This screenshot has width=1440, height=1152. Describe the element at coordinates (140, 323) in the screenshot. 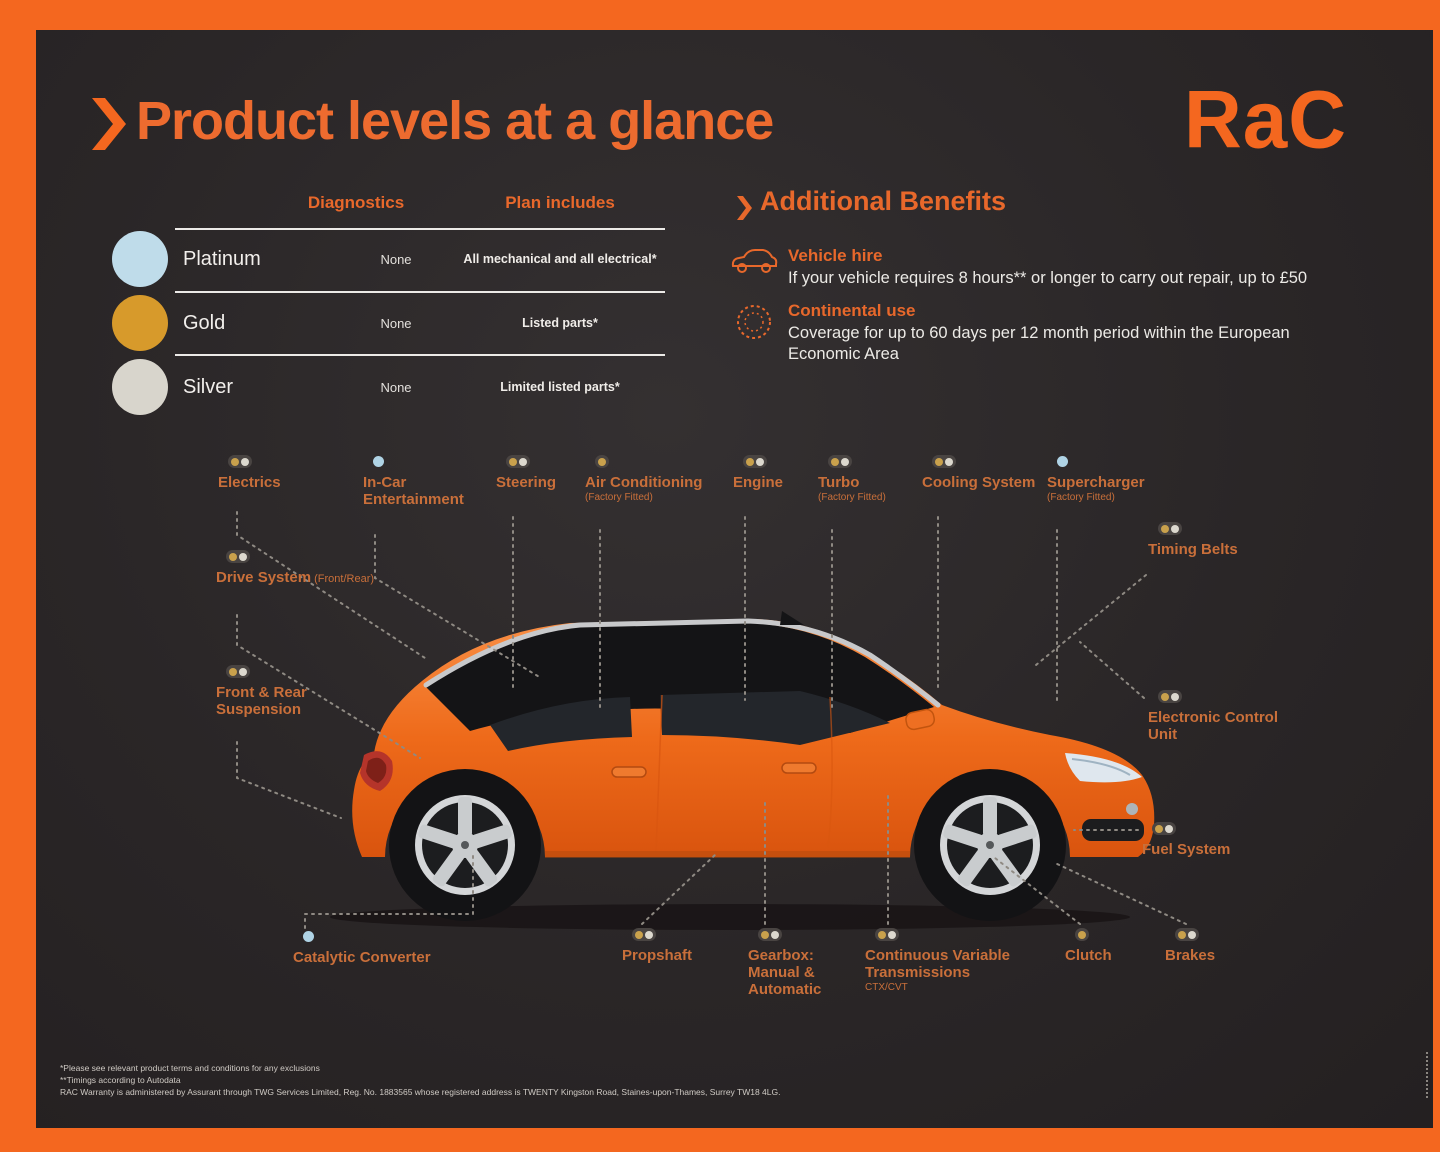

I see `gold-circle` at that location.